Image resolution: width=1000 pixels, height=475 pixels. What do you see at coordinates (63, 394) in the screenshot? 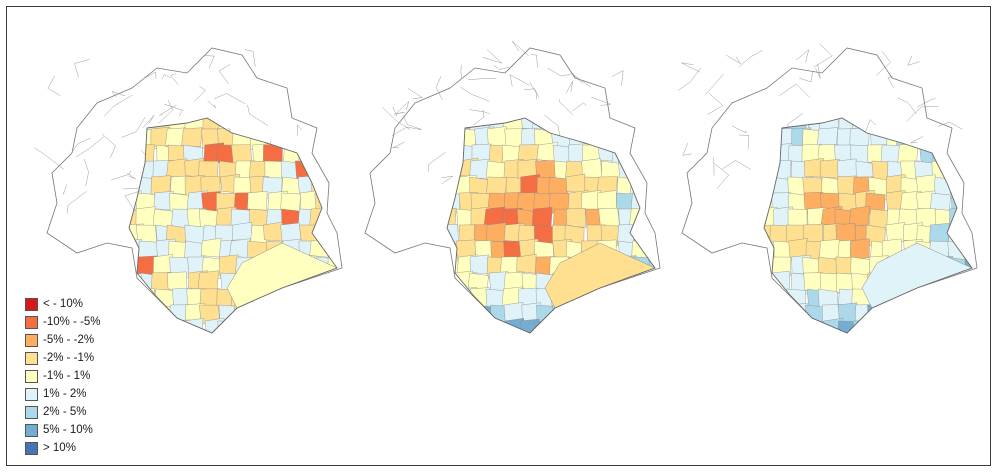
I see `legend-item: 1% - 2%` at bounding box center [63, 394].